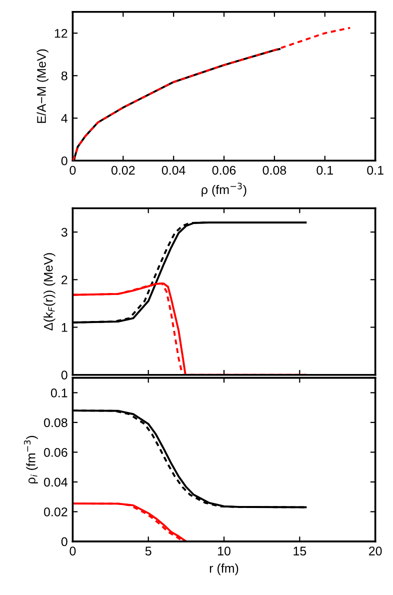 Image resolution: width=393 pixels, height=595 pixels. What do you see at coordinates (65, 327) in the screenshot?
I see `y-tick-label: 1` at bounding box center [65, 327].